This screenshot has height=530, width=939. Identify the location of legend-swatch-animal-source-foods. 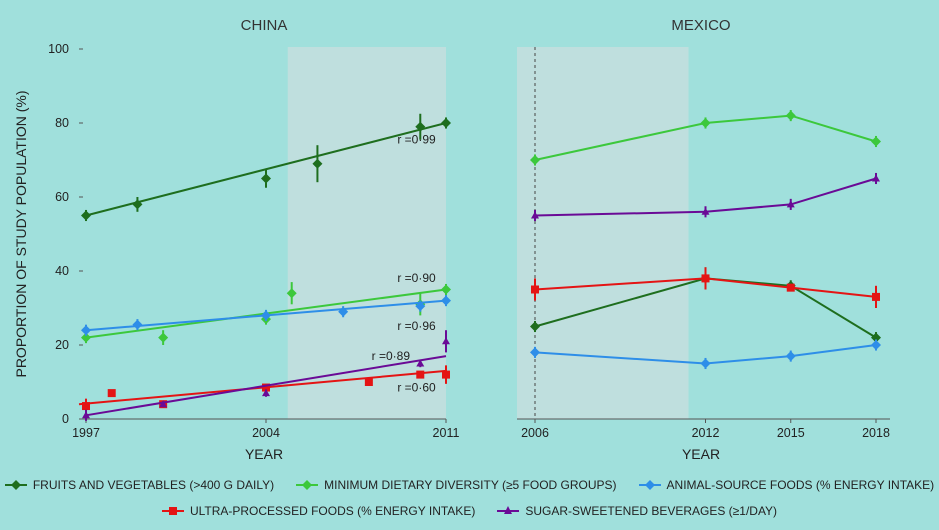
(649, 485).